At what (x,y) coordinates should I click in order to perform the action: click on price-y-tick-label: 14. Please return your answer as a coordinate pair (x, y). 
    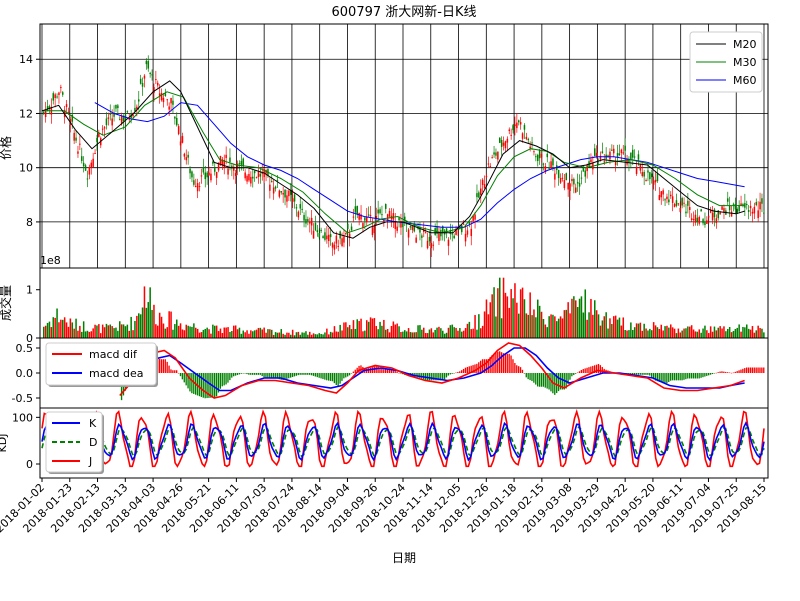
    Looking at the image, I should click on (26, 59).